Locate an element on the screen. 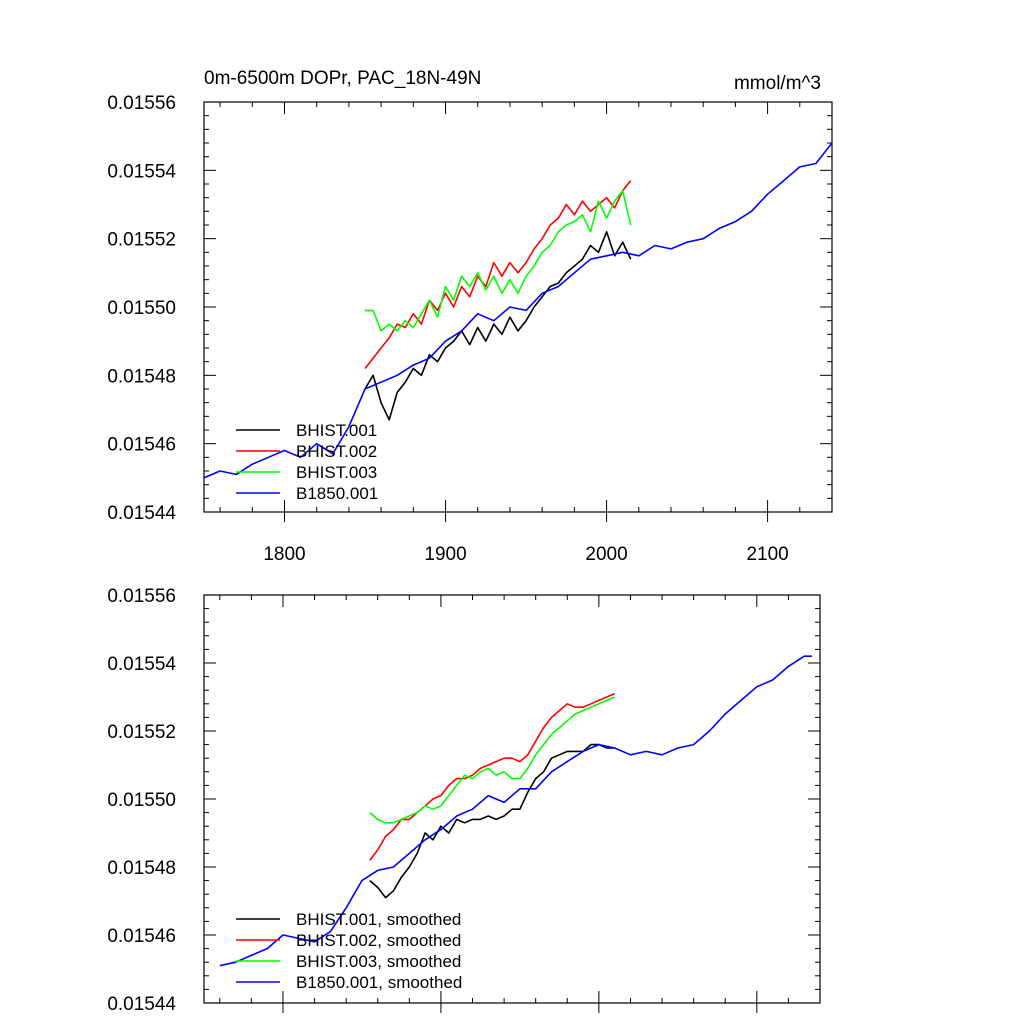  legend-label: B1850.001 is located at coordinates (337, 493).